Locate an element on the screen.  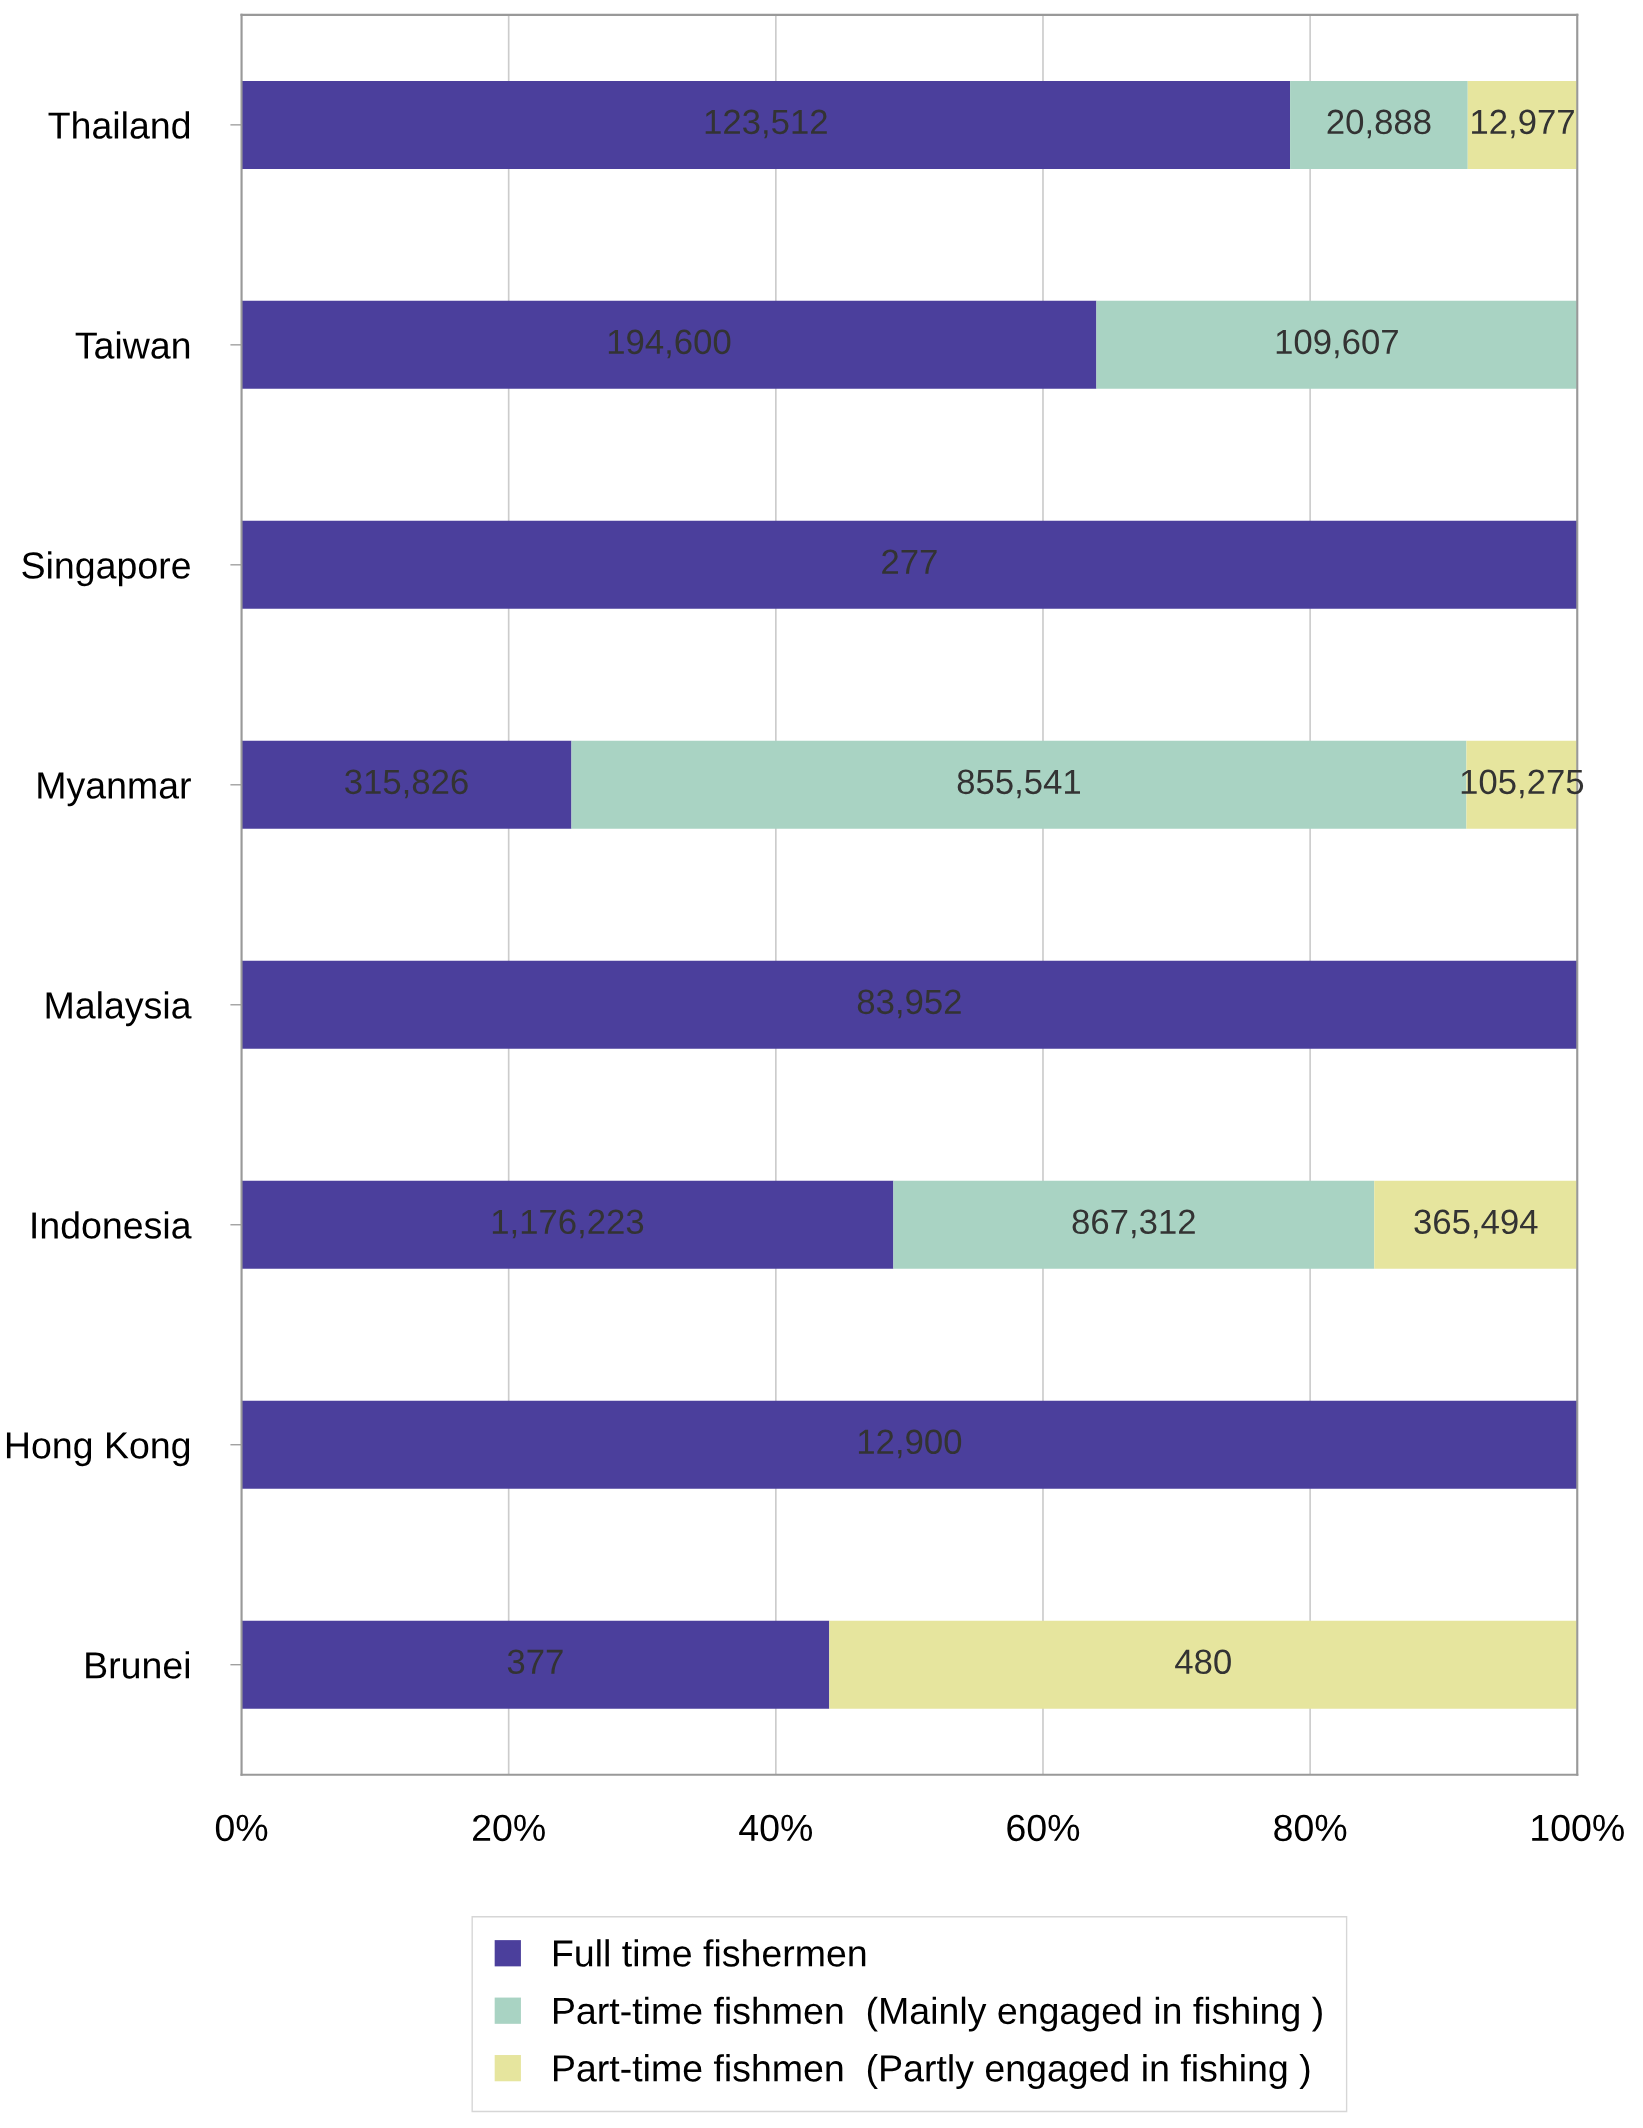
annotation: 83,952 is located at coordinates (909, 1004).